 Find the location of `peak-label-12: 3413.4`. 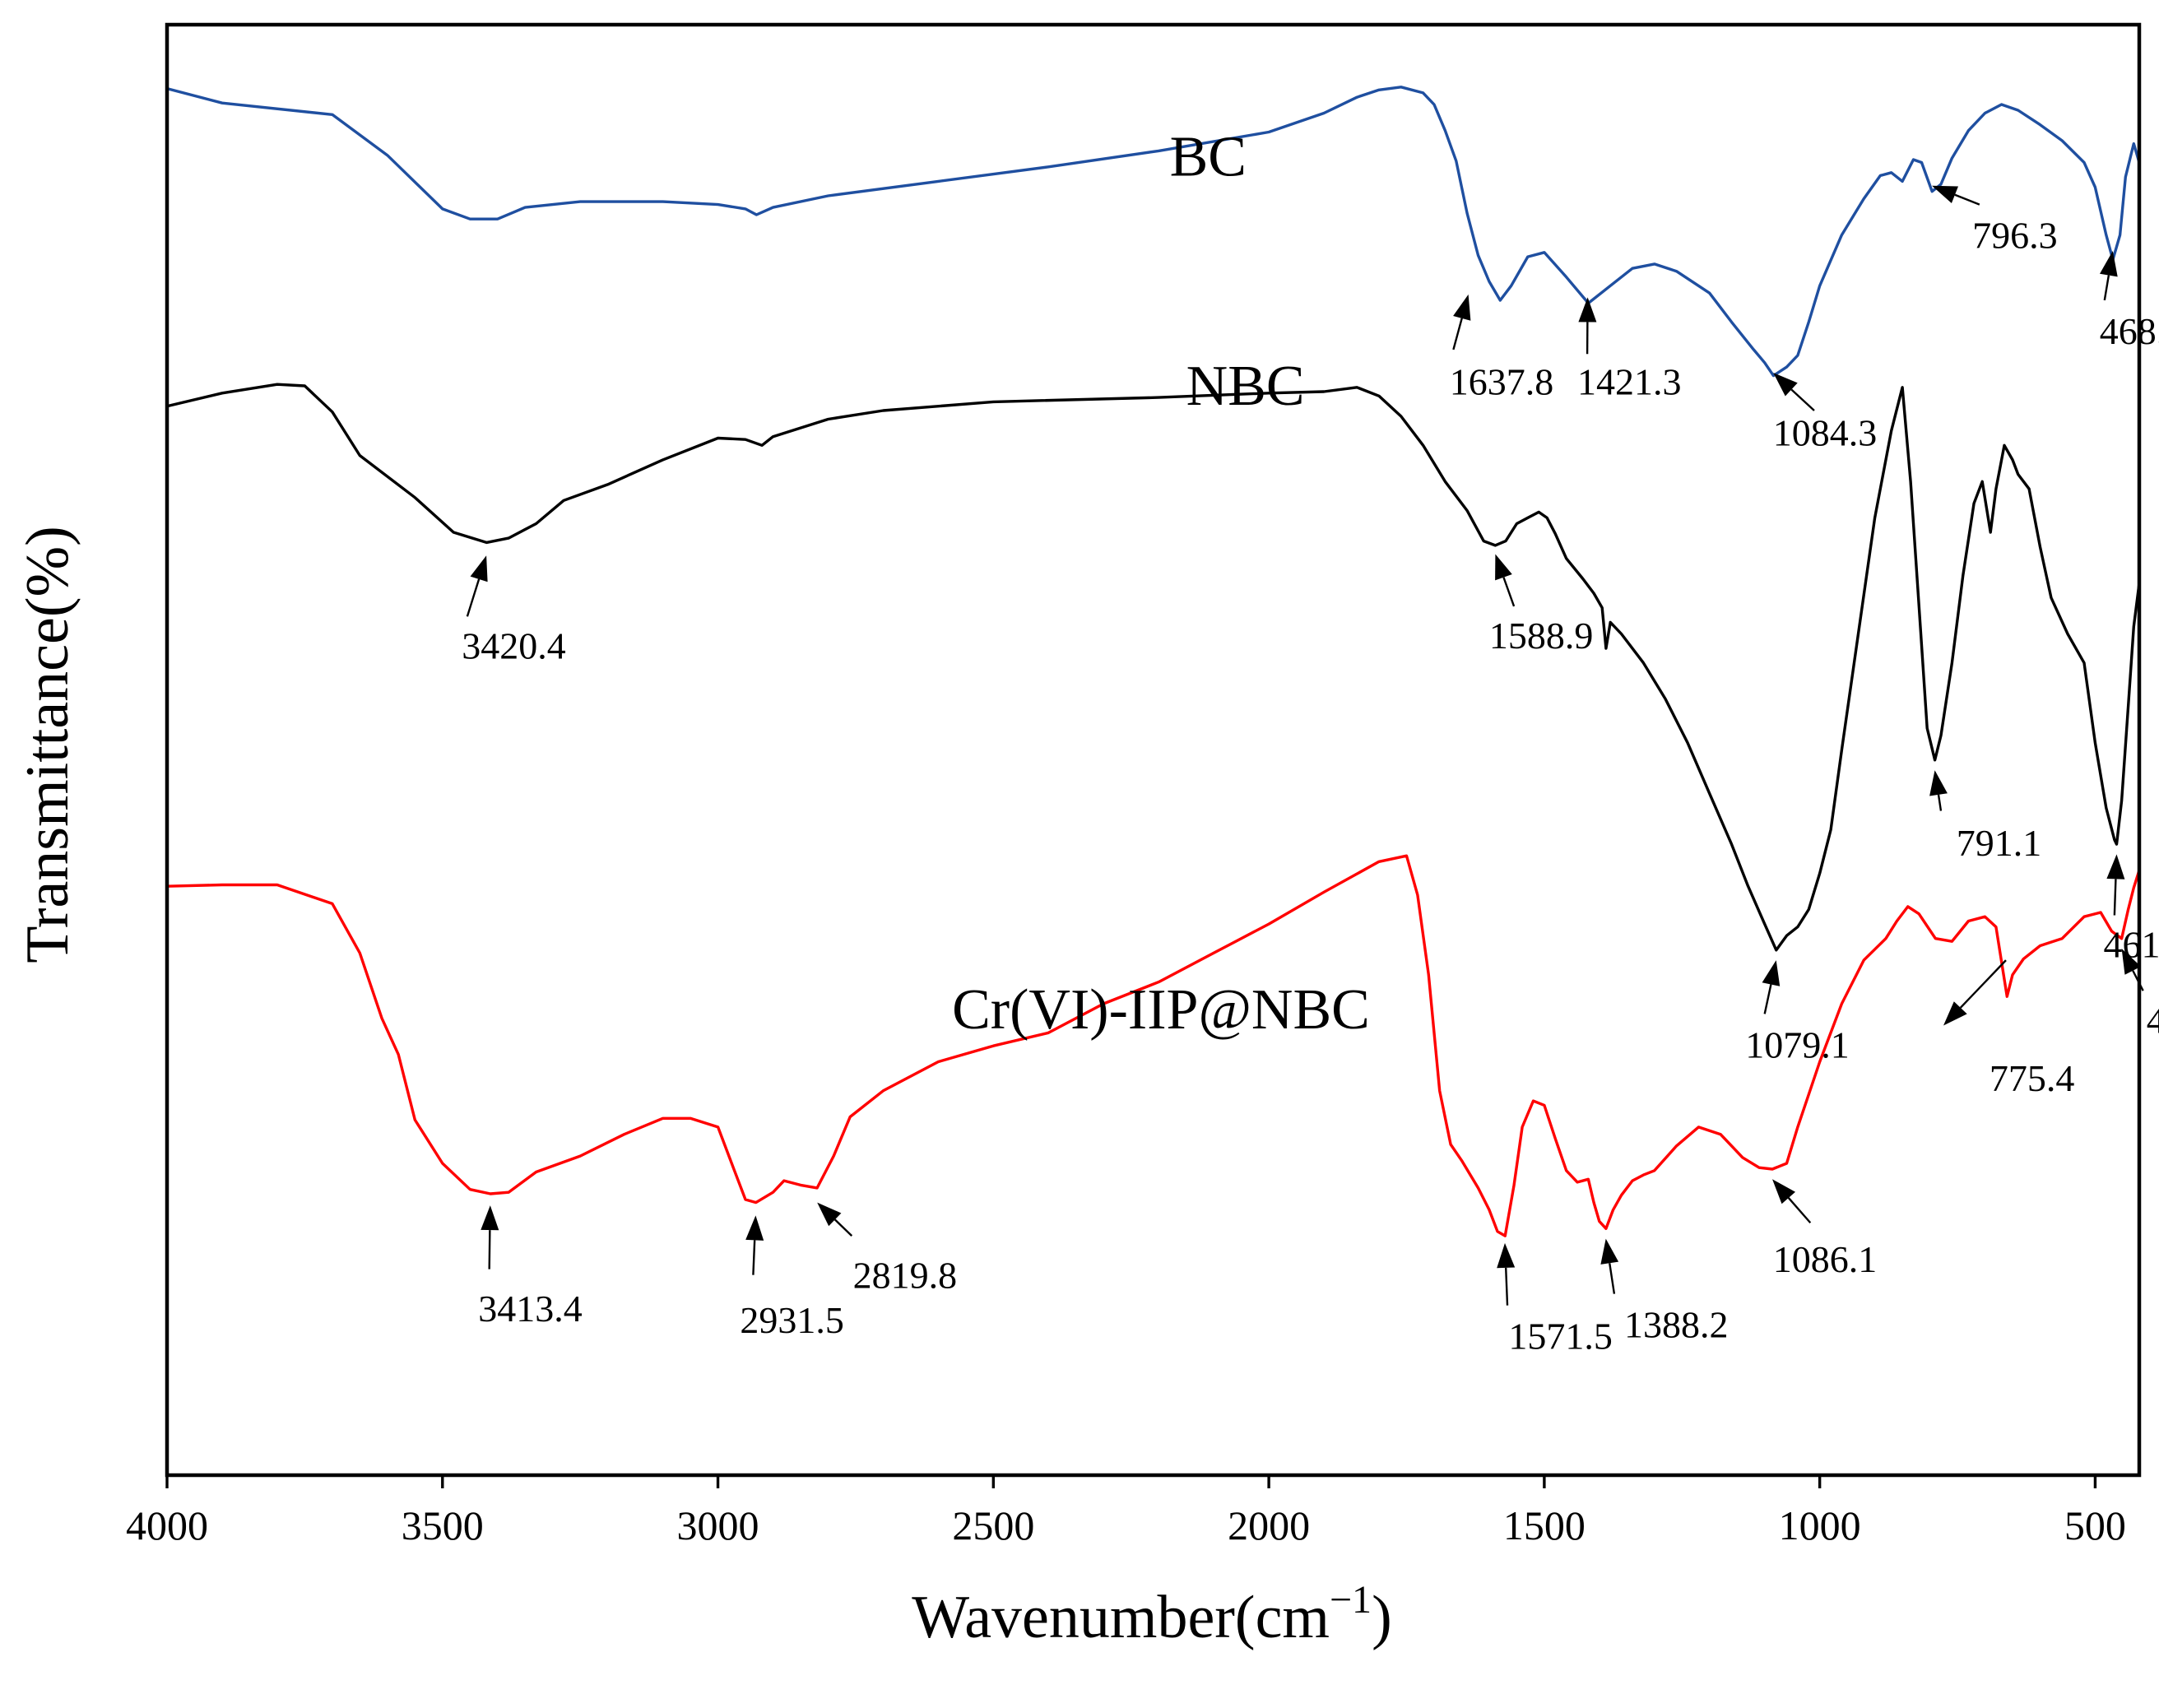

peak-label-12: 3413.4 is located at coordinates (530, 1309).